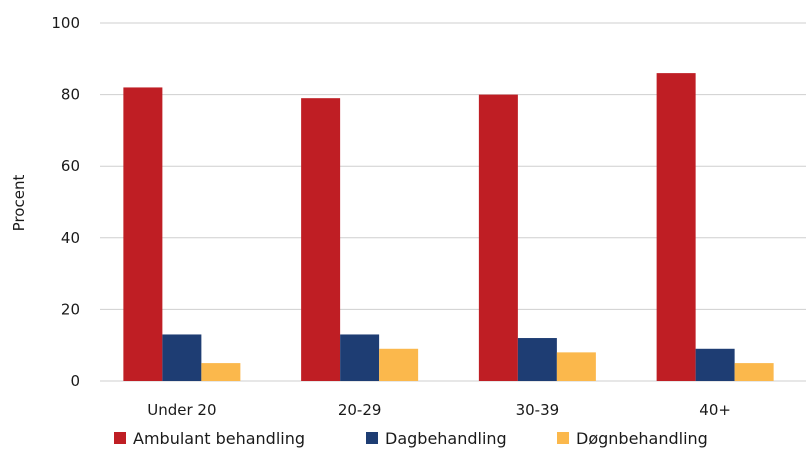 Image resolution: width=806 pixels, height=450 pixels. Describe the element at coordinates (70, 238) in the screenshot. I see `y-tick-label: 40` at that location.